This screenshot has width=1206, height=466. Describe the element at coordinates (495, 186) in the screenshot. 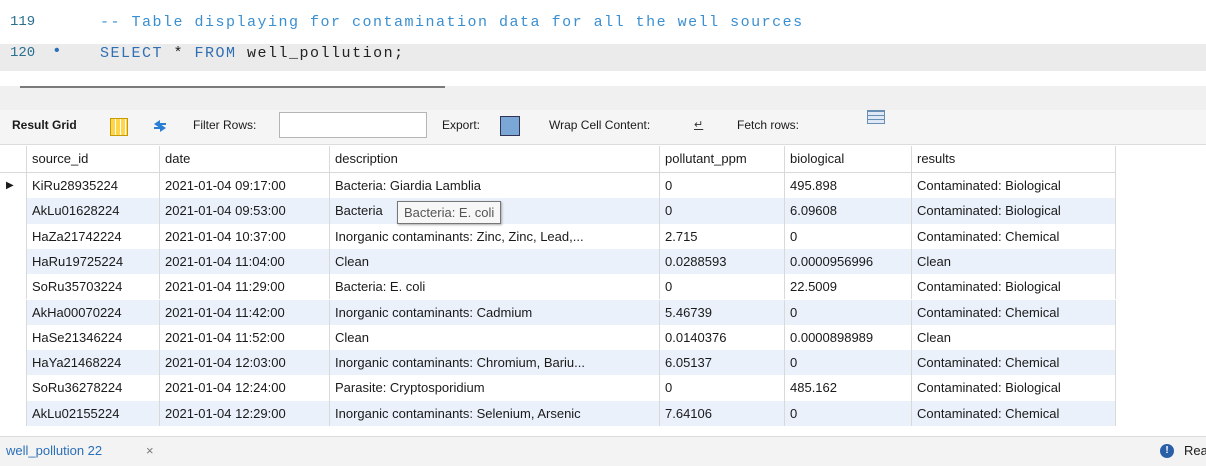

I see `table-cell: Bacteria: Giardia Lamblia` at that location.